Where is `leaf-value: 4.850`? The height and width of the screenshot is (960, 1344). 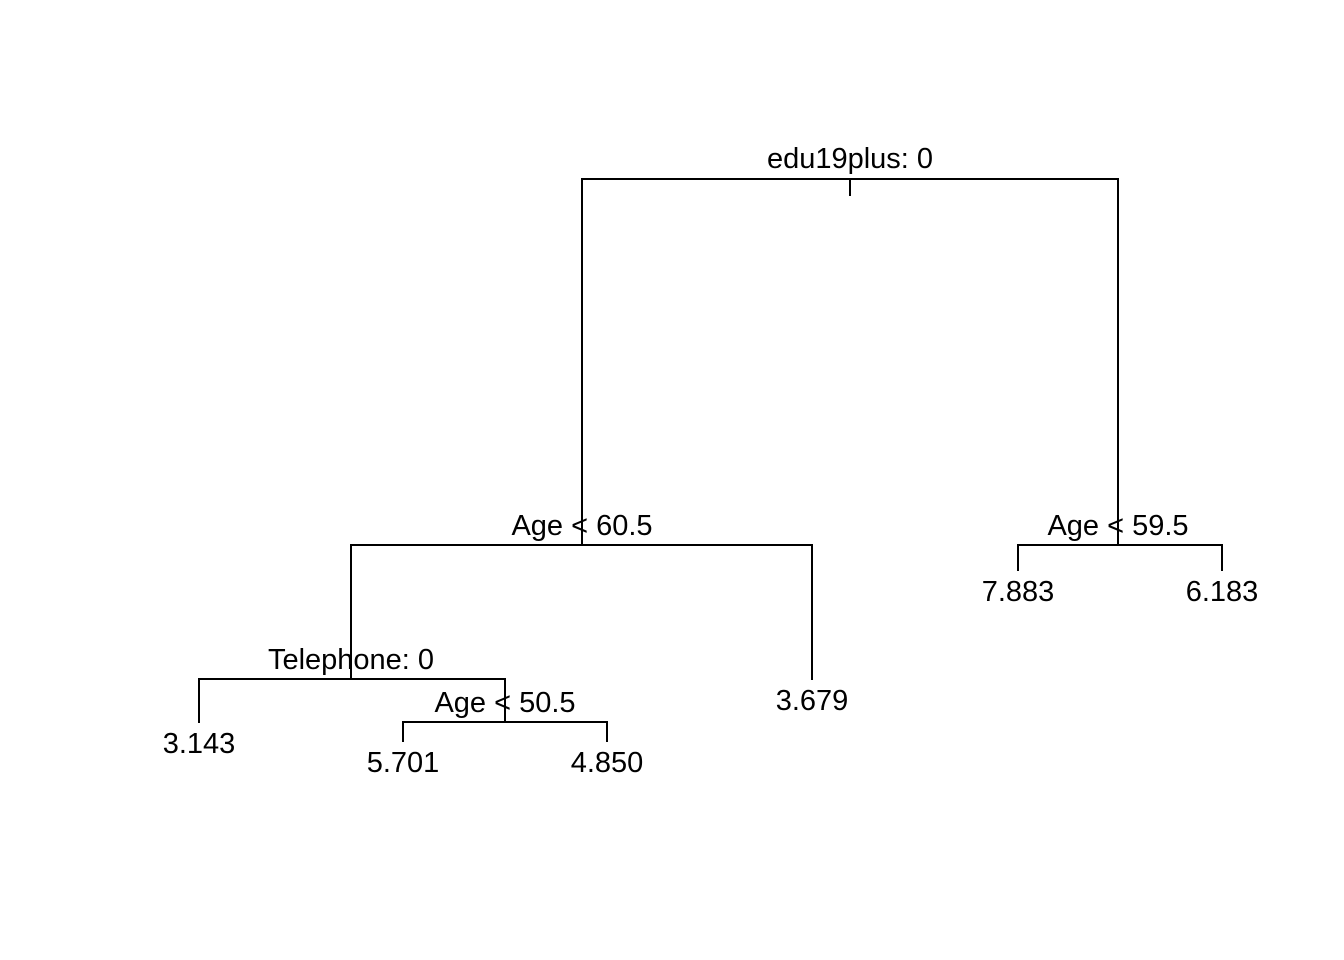
leaf-value: 4.850 is located at coordinates (607, 763).